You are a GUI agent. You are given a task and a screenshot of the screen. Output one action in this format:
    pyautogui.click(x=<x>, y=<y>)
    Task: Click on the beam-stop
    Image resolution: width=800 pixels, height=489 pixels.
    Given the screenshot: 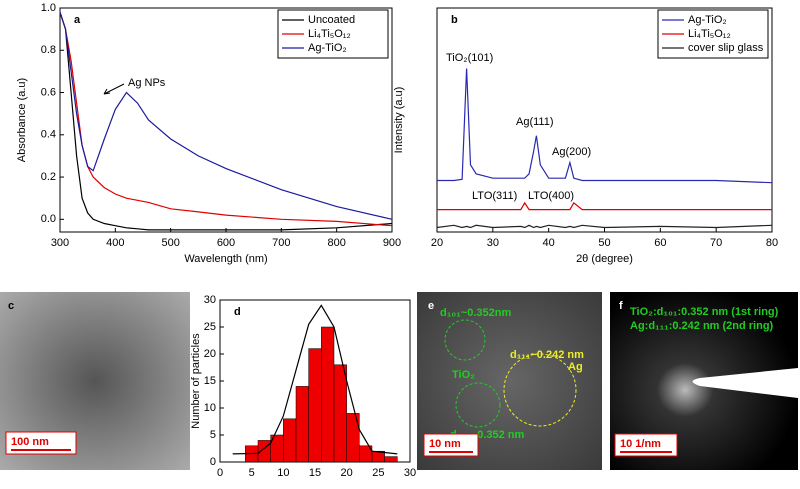 What is the action you would take?
    pyautogui.click(x=745, y=383)
    